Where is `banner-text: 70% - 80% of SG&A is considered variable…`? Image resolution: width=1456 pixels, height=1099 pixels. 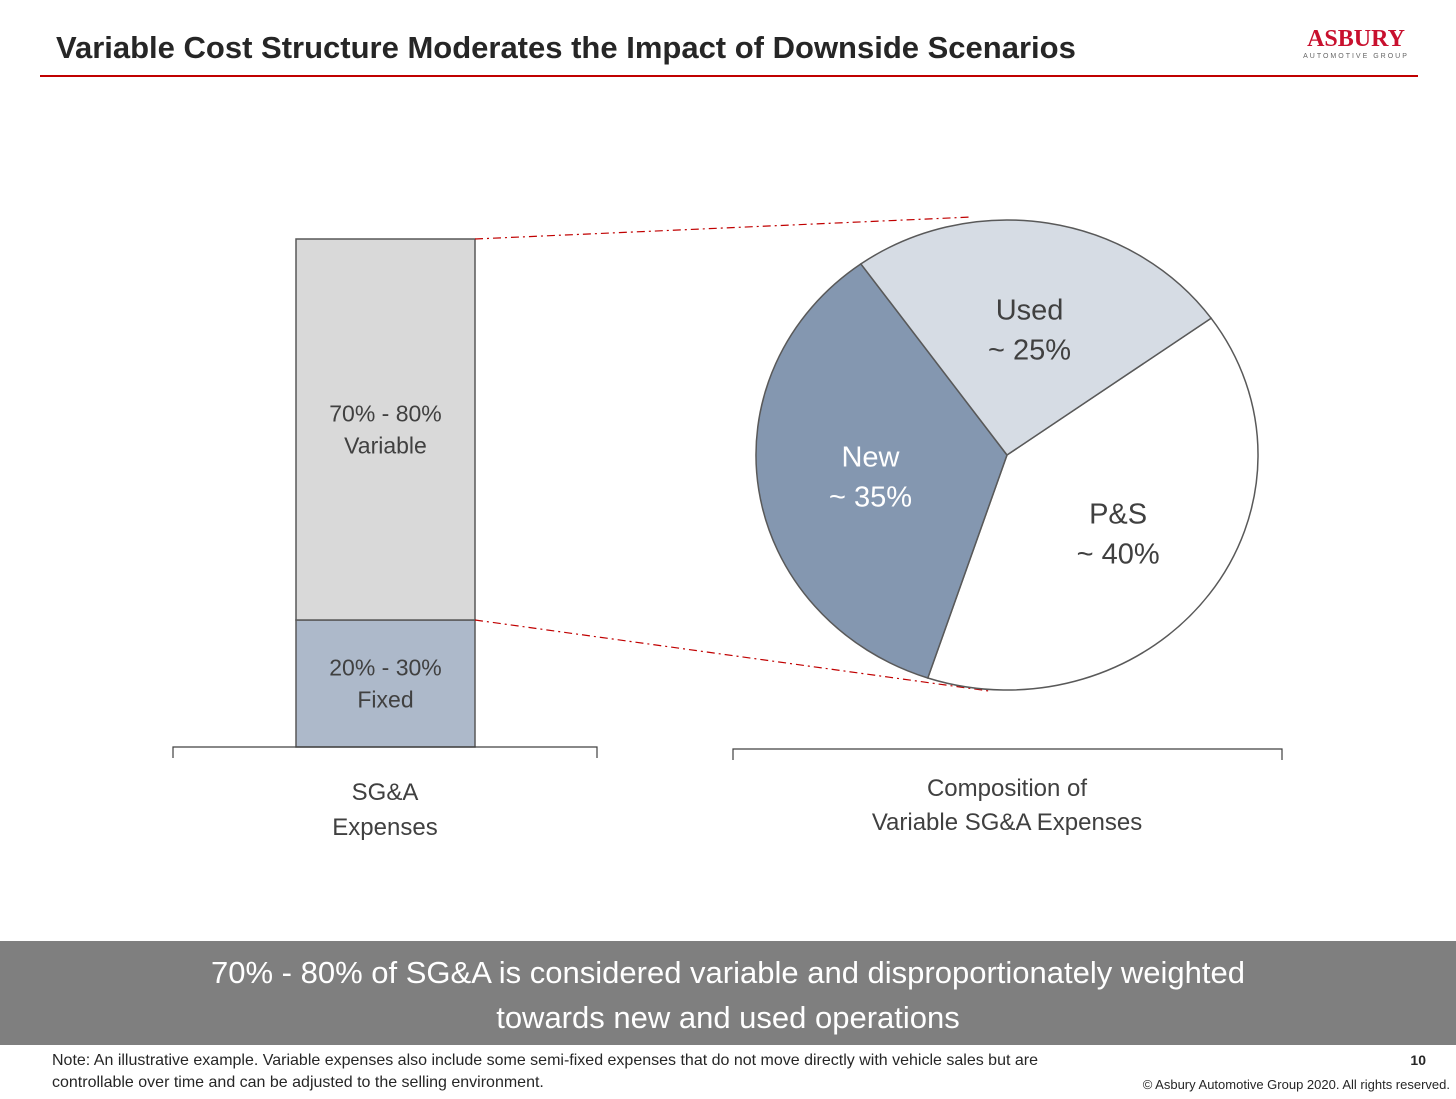 banner-text: 70% - 80% of SG&A is considered variable… is located at coordinates (728, 995).